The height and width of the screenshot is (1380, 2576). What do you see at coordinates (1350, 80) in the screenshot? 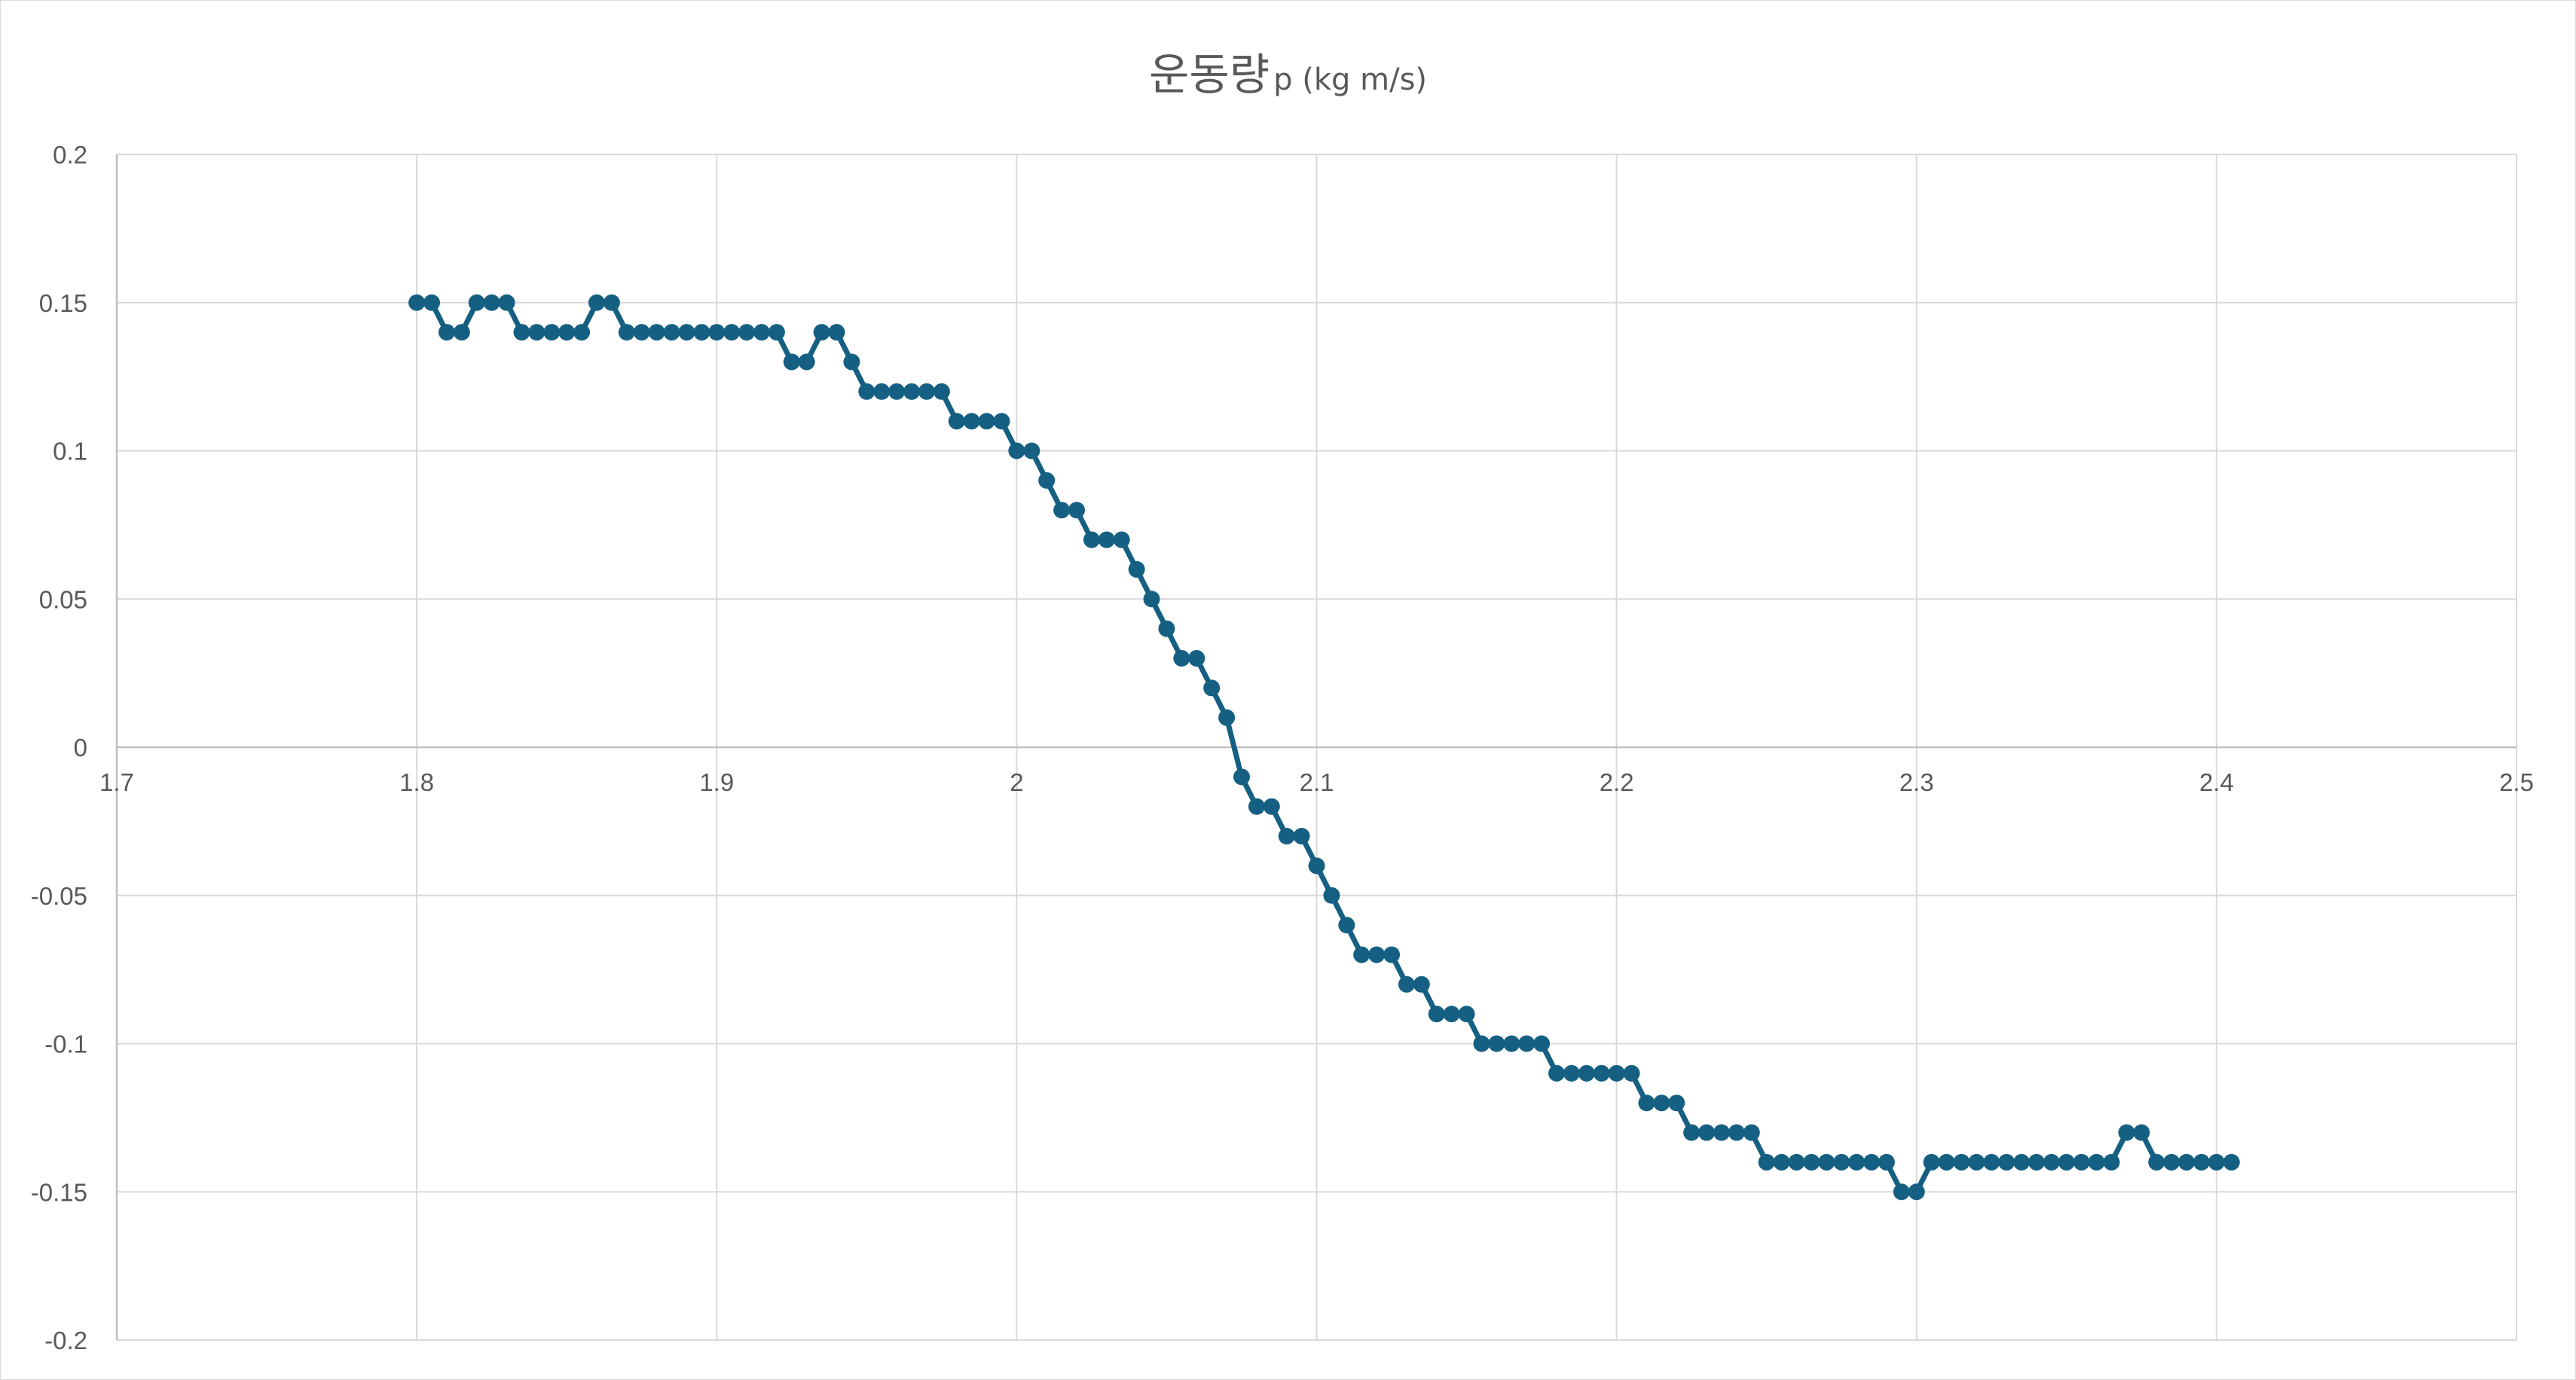
I see `chart-title-unit: p (kg m/s)` at bounding box center [1350, 80].